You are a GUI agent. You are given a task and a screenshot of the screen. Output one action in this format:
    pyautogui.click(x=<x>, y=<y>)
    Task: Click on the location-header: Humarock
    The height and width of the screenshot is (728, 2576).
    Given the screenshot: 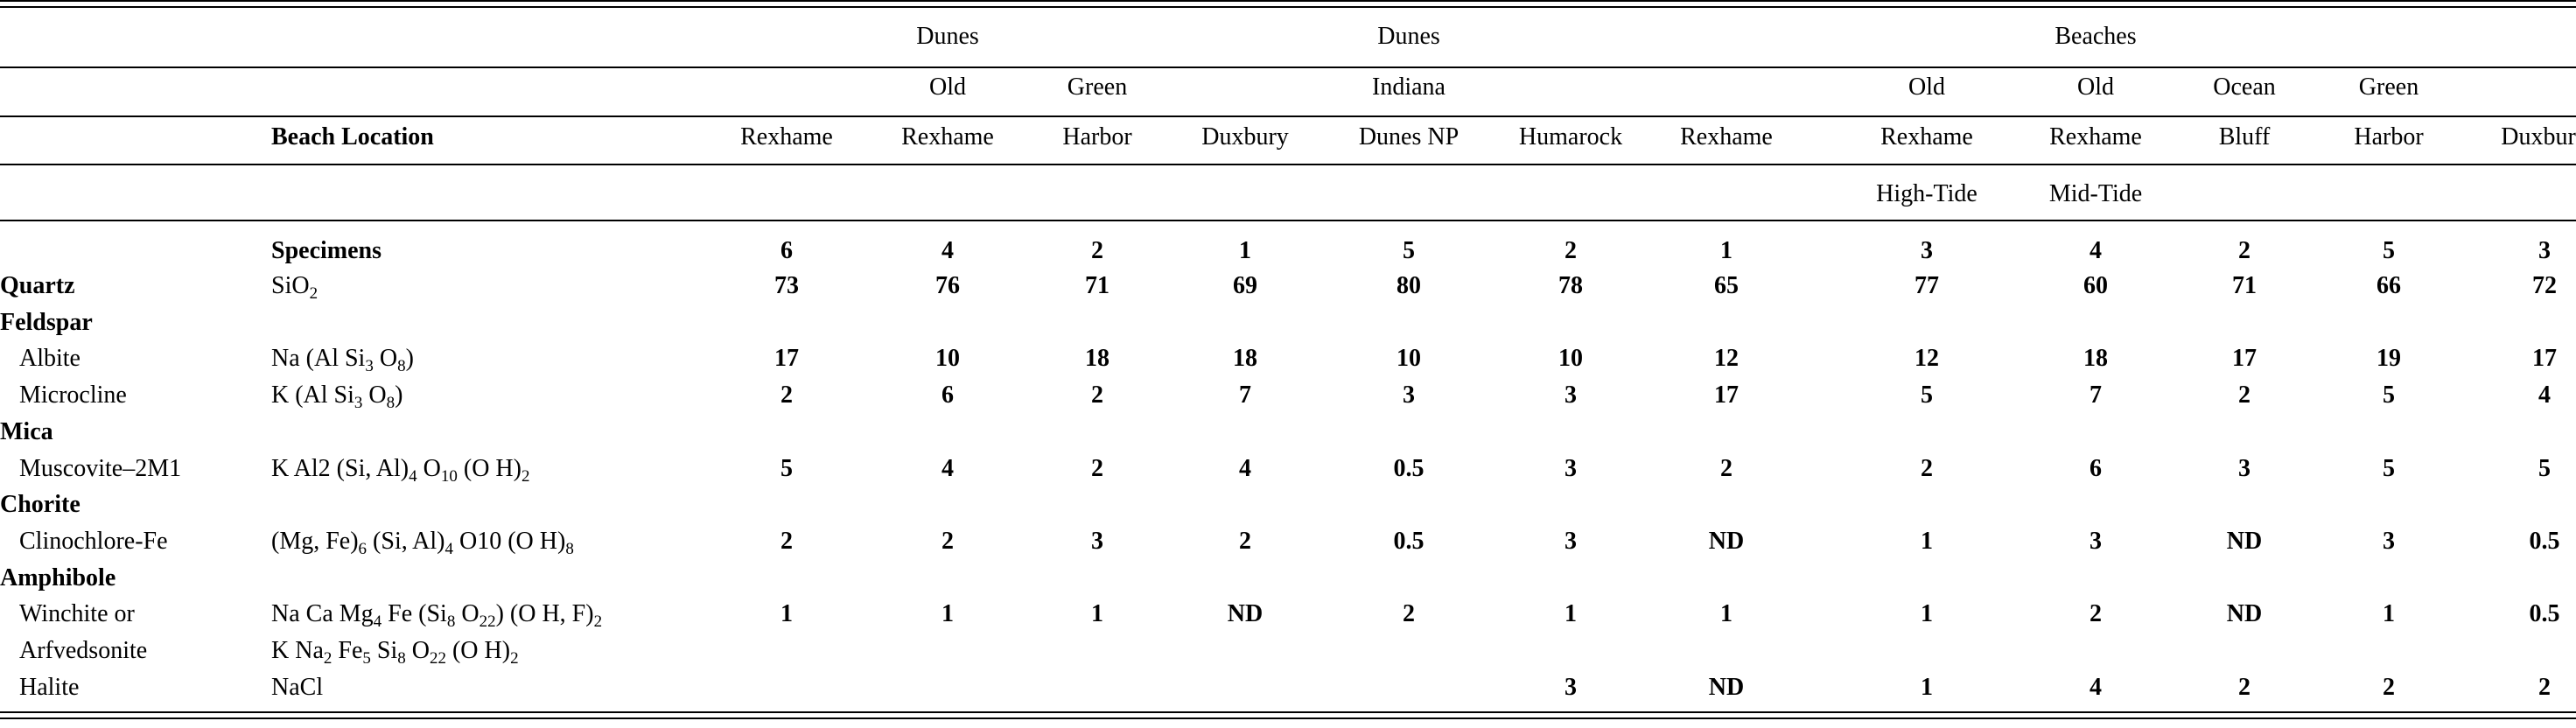 What is the action you would take?
    pyautogui.click(x=1570, y=136)
    